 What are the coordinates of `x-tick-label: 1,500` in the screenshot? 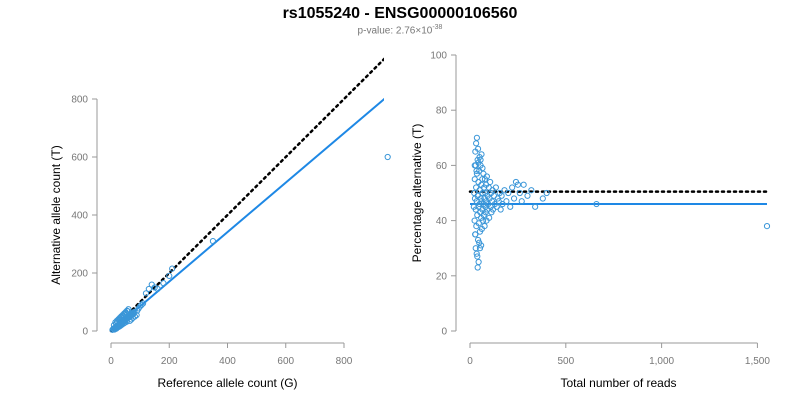 It's located at (757, 361).